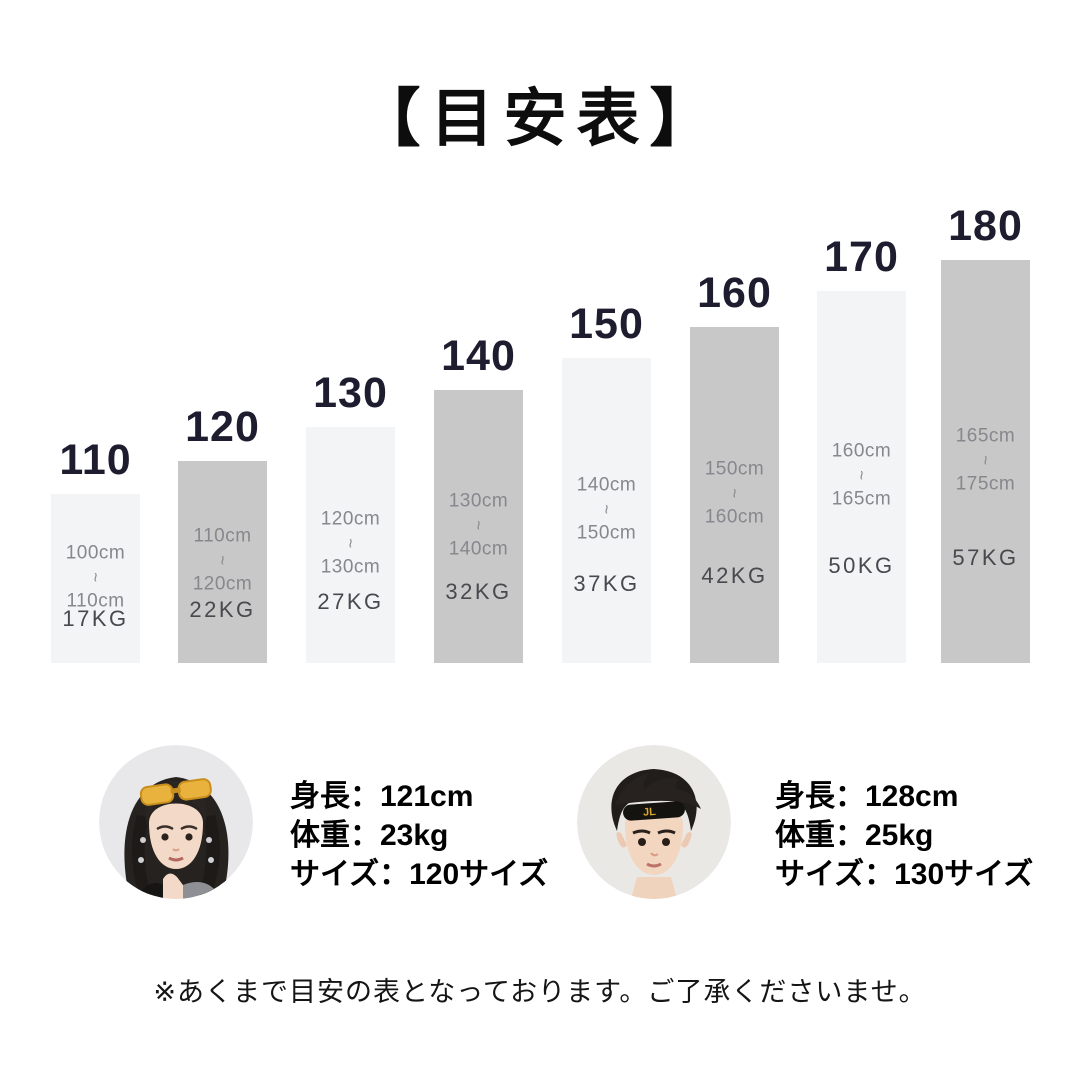 The width and height of the screenshot is (1080, 1080). Describe the element at coordinates (867, 796) in the screenshot. I see `boy-height-label: 身長：128cm` at that location.